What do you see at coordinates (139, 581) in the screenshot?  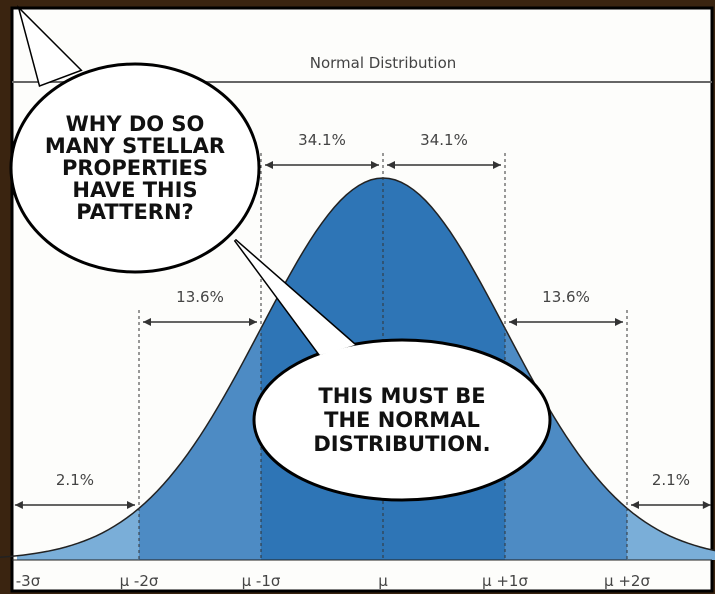 I see `axis-label: μ -2σ` at bounding box center [139, 581].